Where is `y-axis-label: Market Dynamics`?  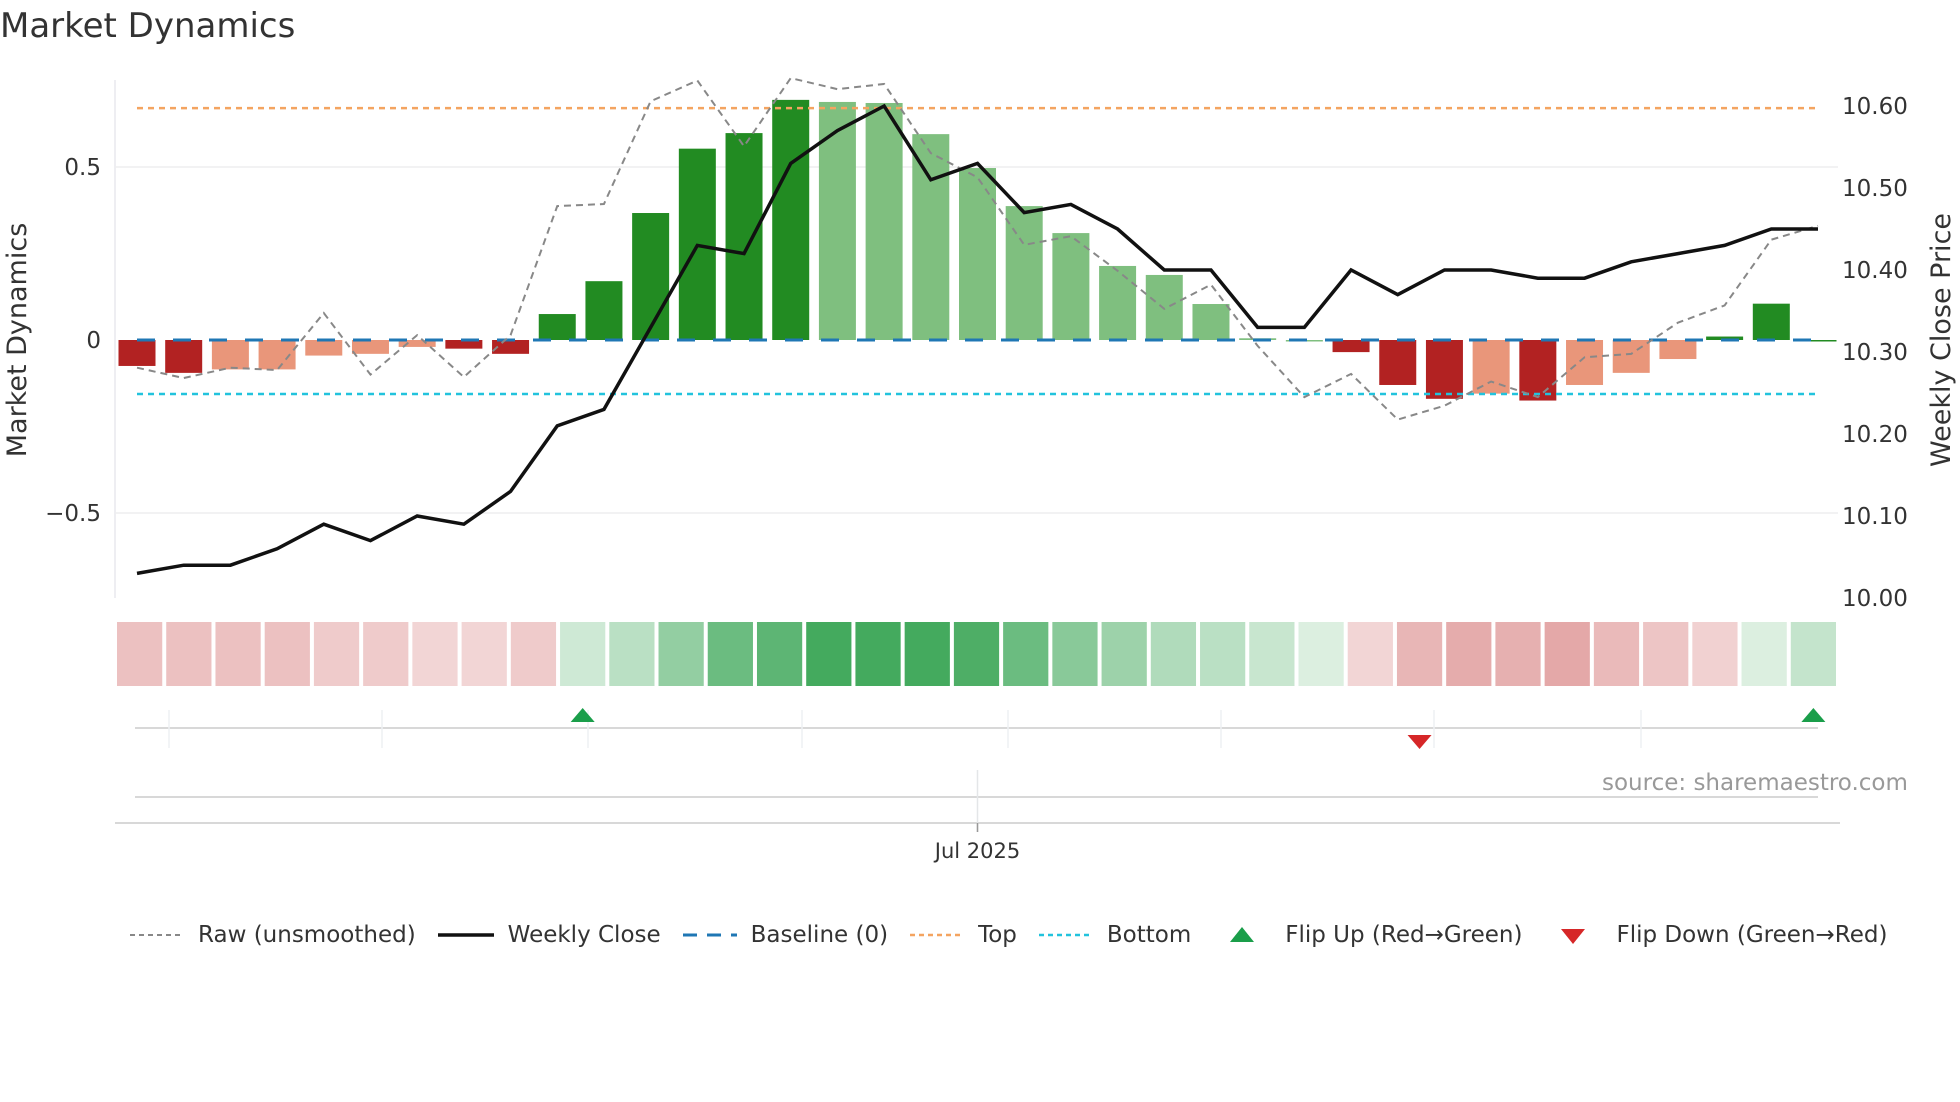 y-axis-label: Market Dynamics is located at coordinates (17, 340).